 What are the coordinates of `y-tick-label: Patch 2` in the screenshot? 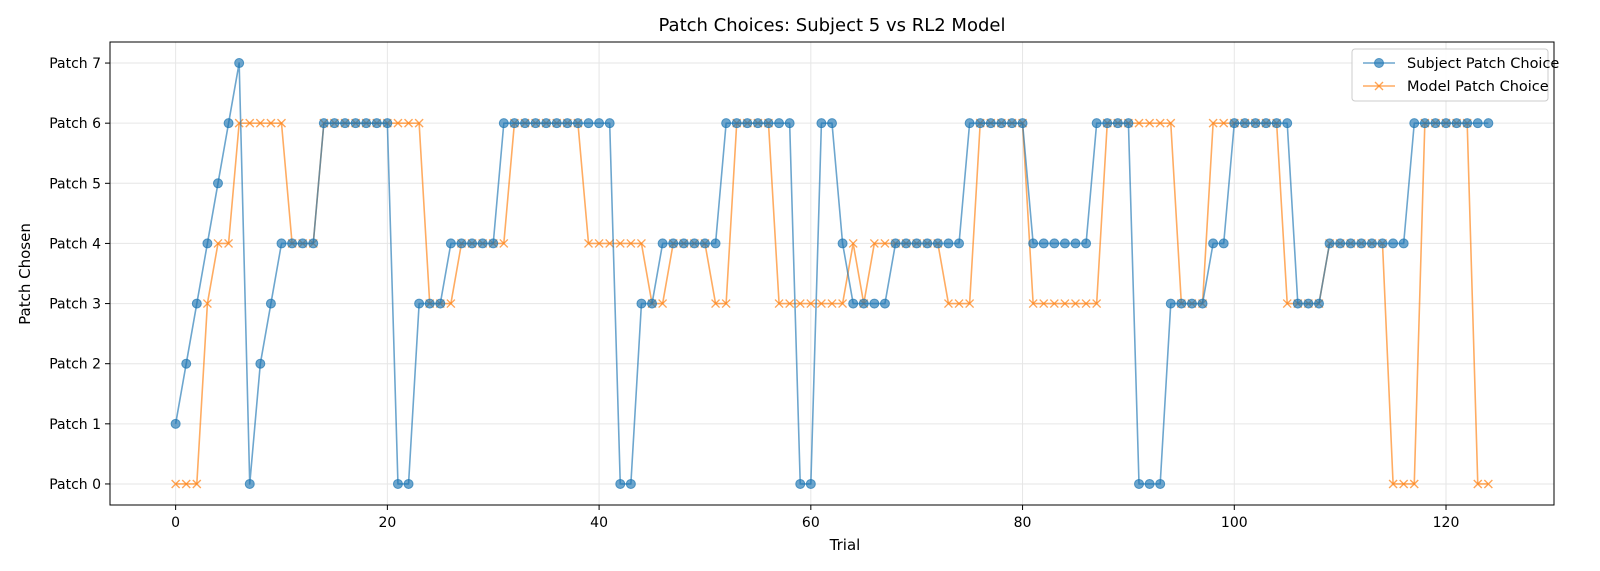 It's located at (75, 365).